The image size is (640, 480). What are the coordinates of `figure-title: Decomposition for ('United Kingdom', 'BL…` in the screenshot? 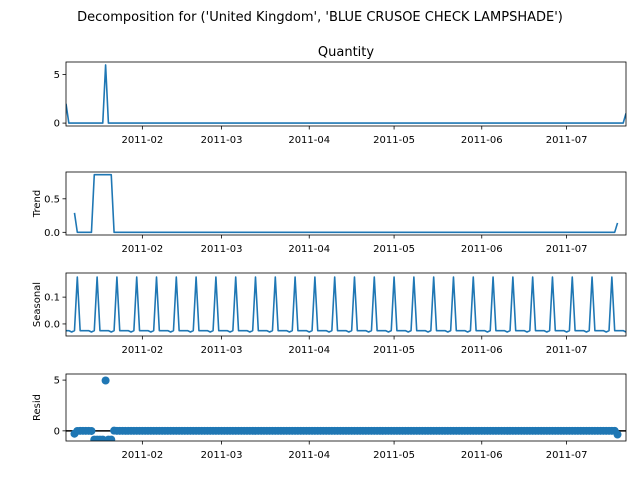 It's located at (320, 17).